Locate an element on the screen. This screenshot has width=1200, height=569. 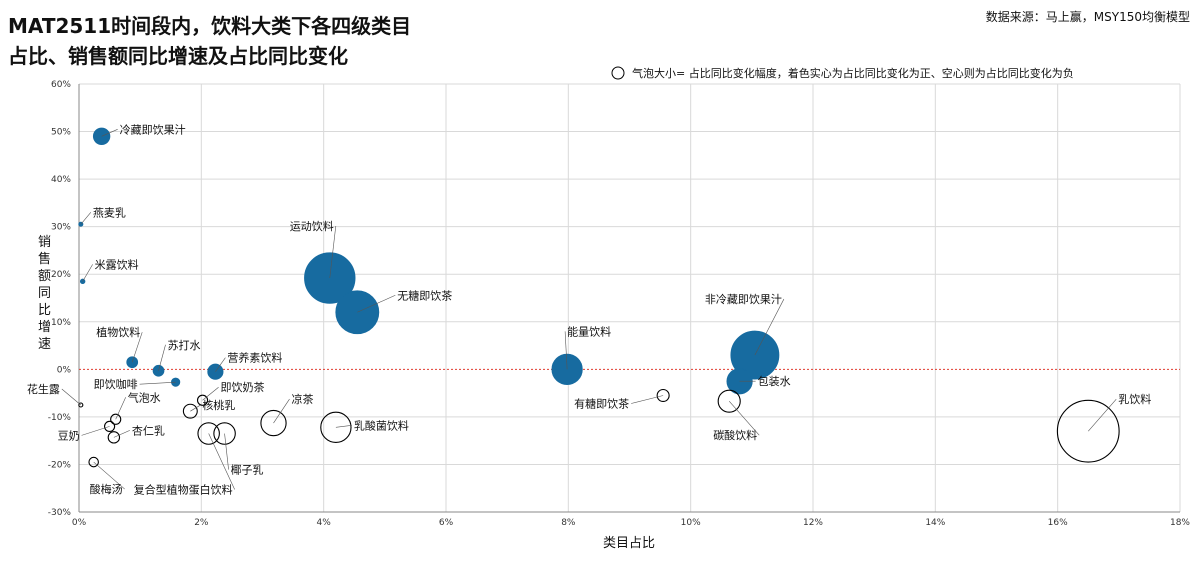
point-label: 酸梅汤 is located at coordinates (106, 489).